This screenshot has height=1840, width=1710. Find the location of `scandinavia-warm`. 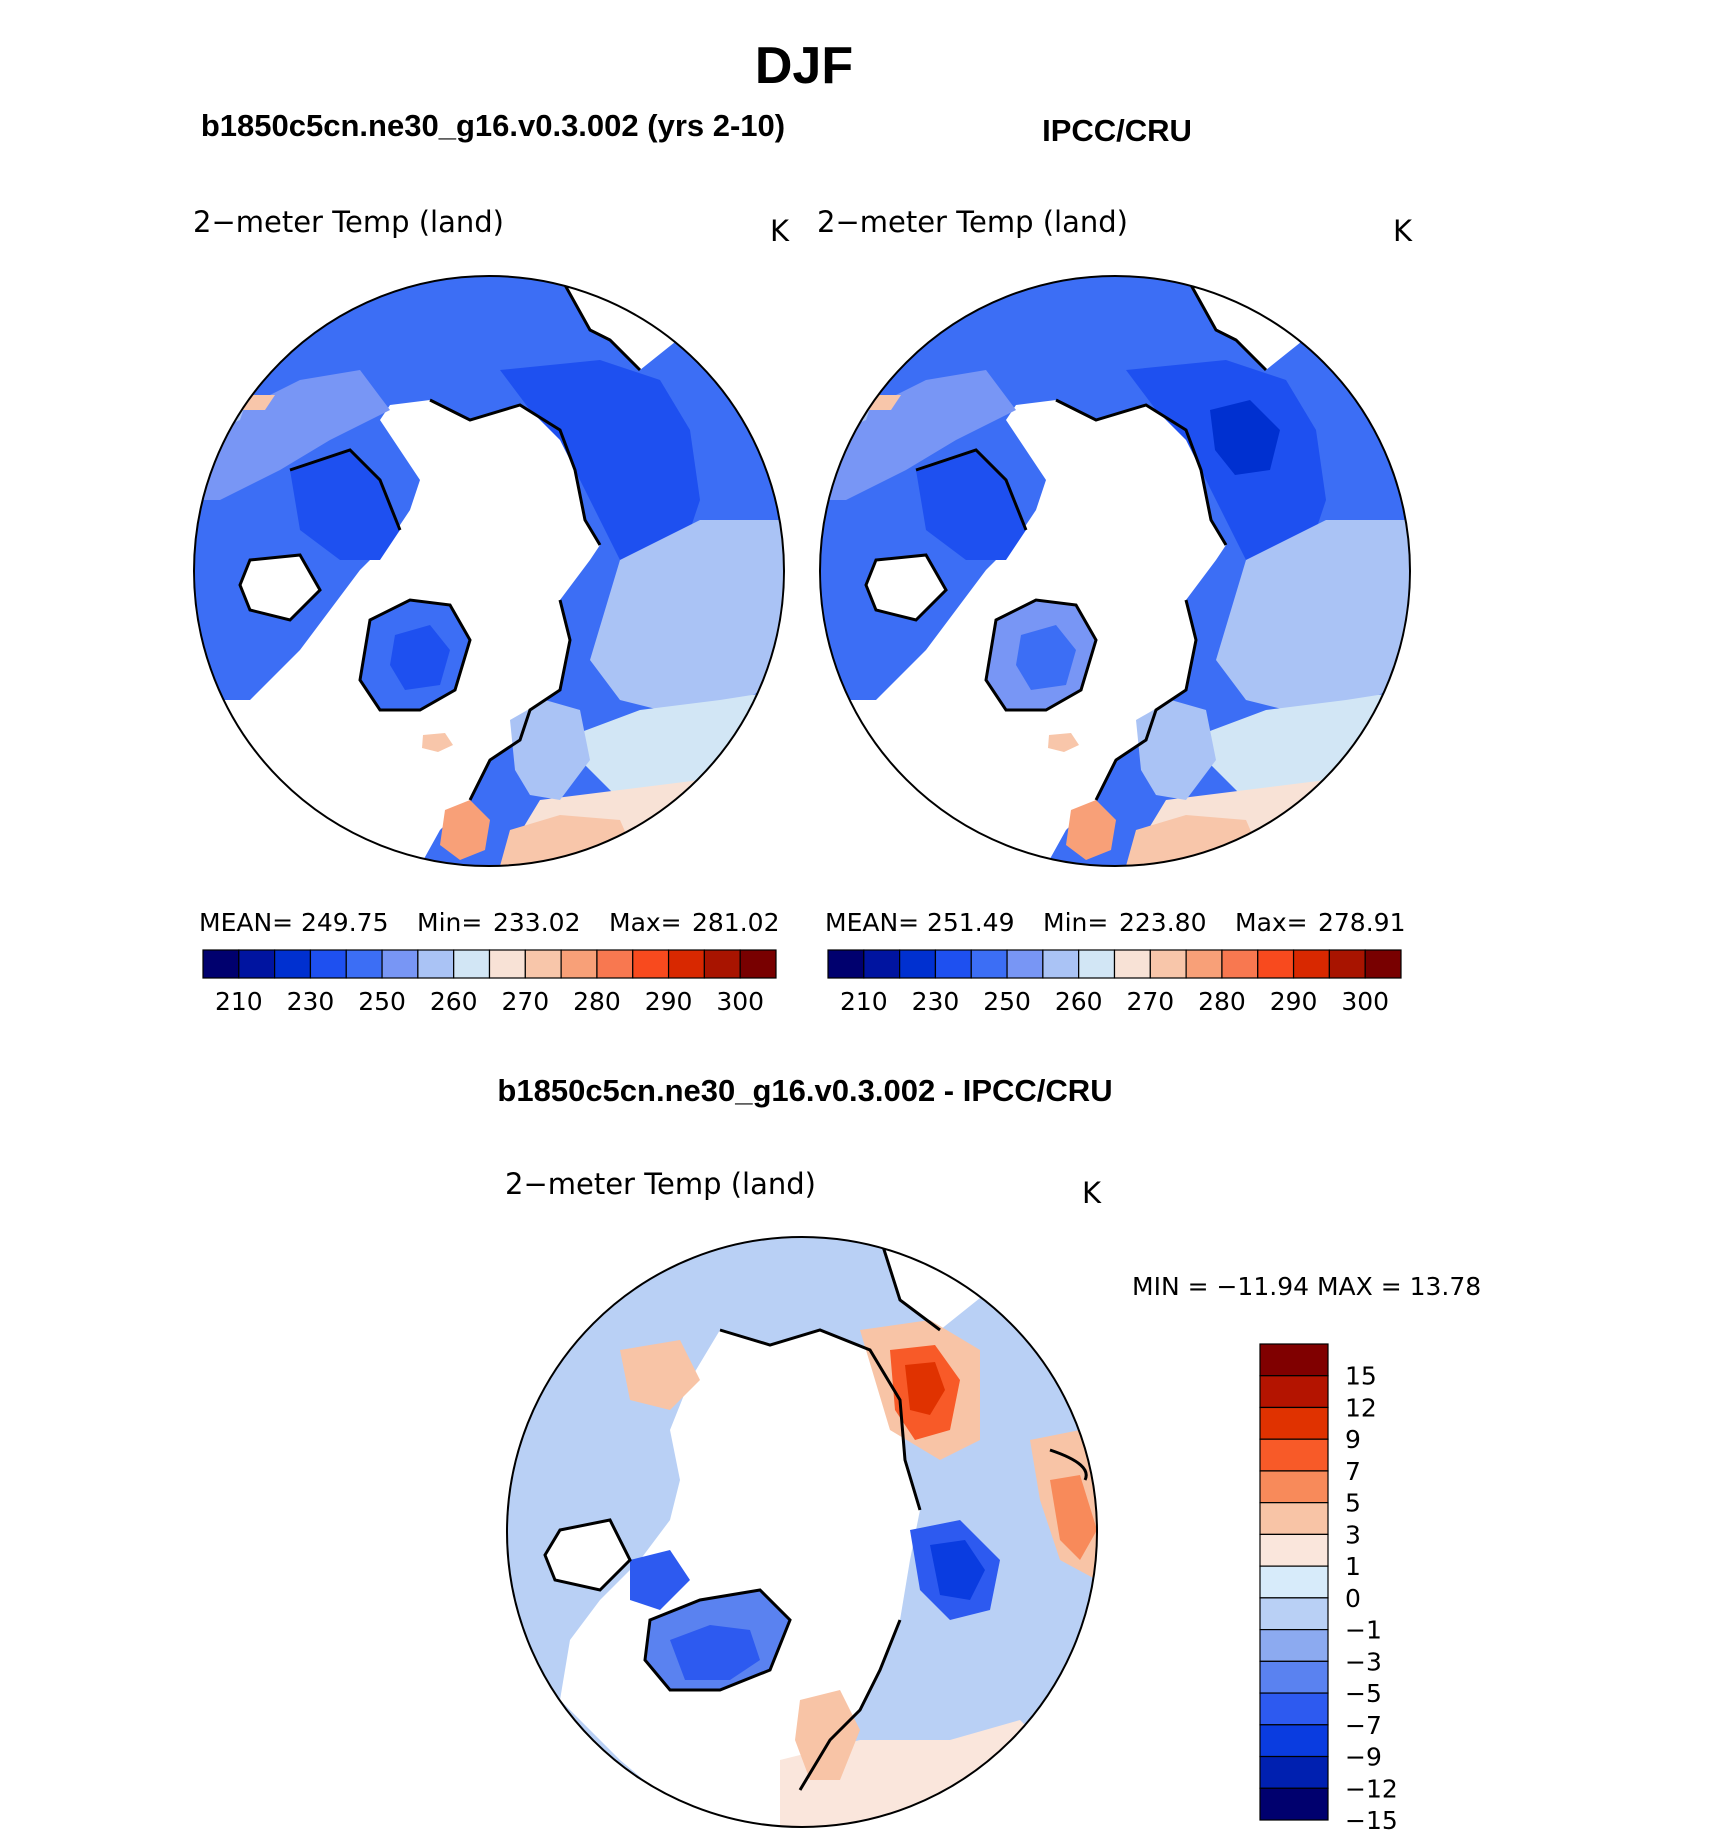

scandinavia-warm is located at coordinates (827, 1735).